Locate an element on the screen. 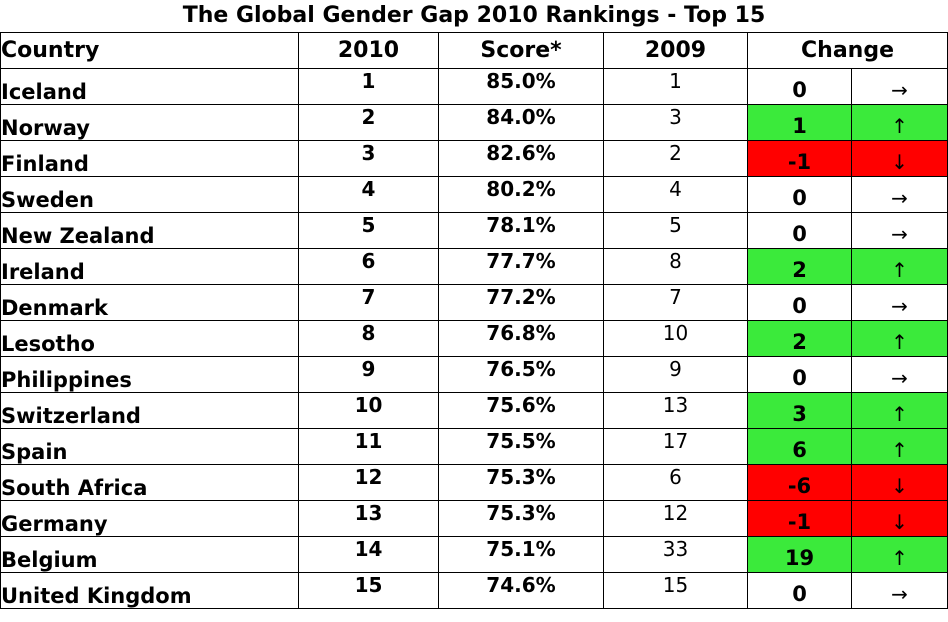 The height and width of the screenshot is (622, 948). table-row: Philippines 9 76.5% 9 0 → is located at coordinates (474, 374).